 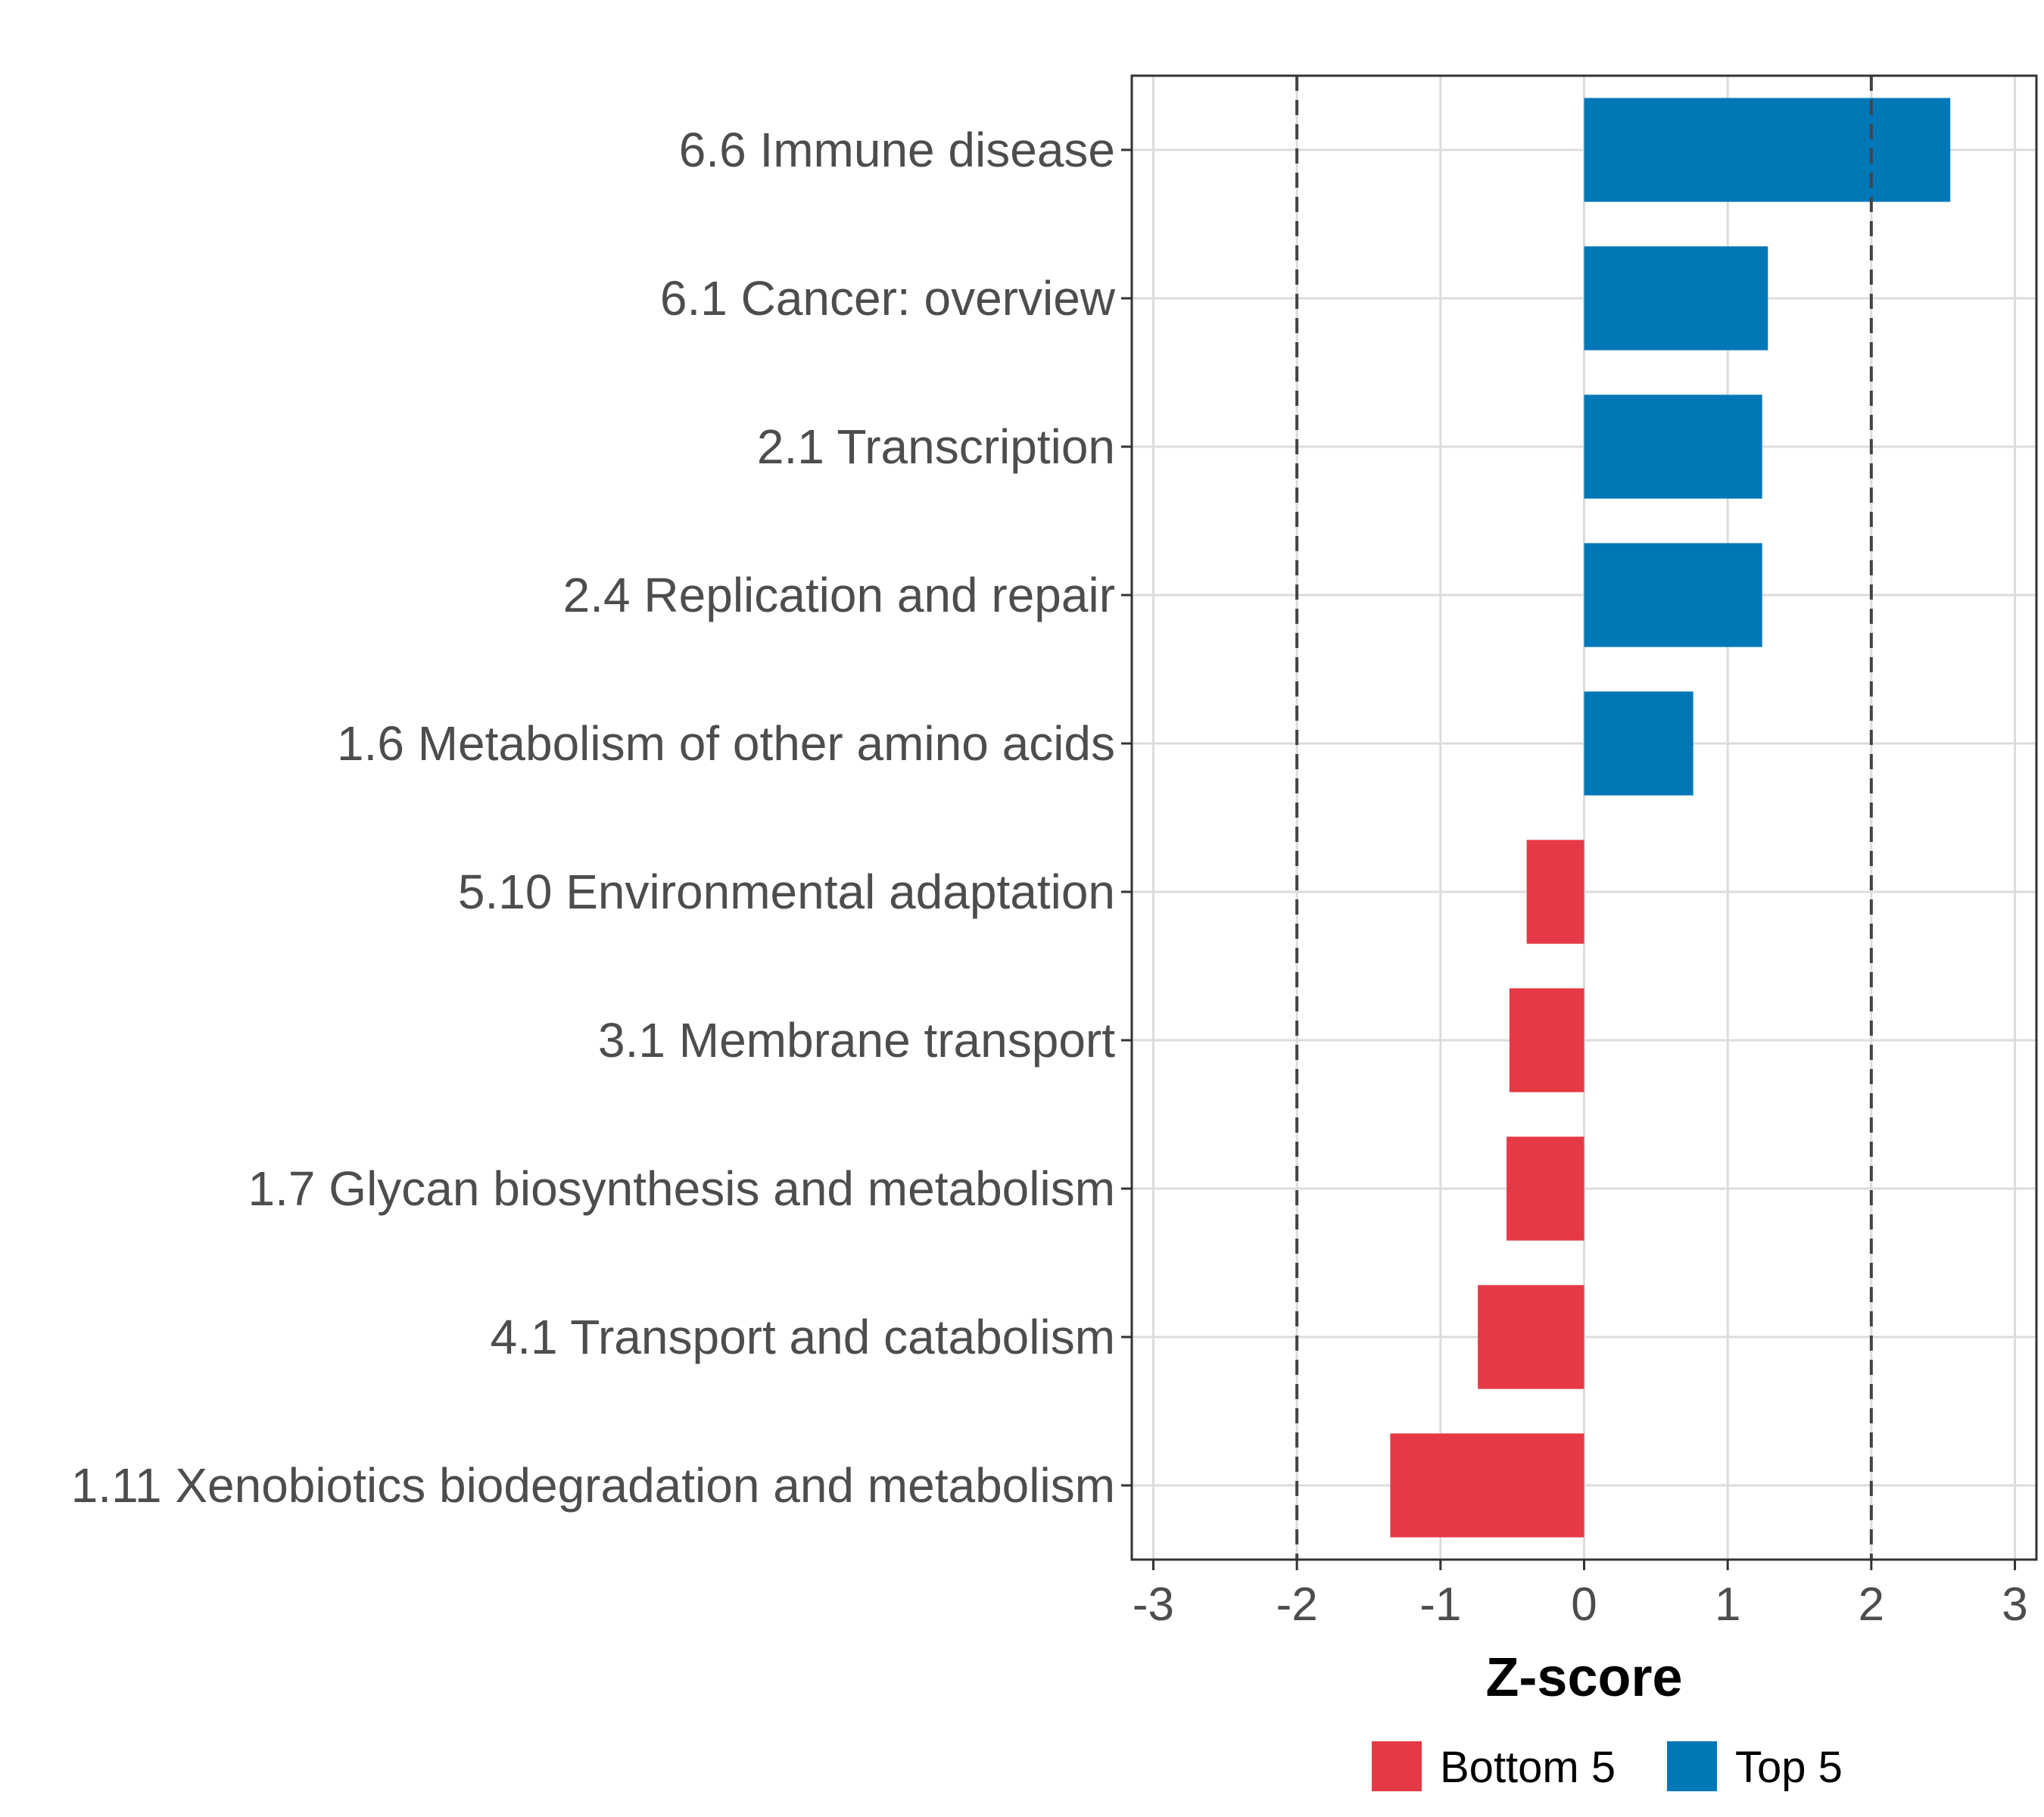 I want to click on x-tick-label: 0, so click(x=1584, y=1605).